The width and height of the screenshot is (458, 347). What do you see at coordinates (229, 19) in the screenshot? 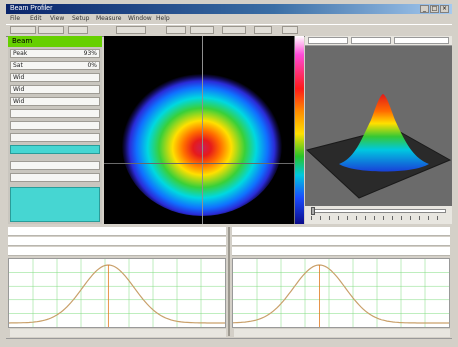
I see `menu-bar: File Edit View Setup Measure Window Help` at bounding box center [229, 19].